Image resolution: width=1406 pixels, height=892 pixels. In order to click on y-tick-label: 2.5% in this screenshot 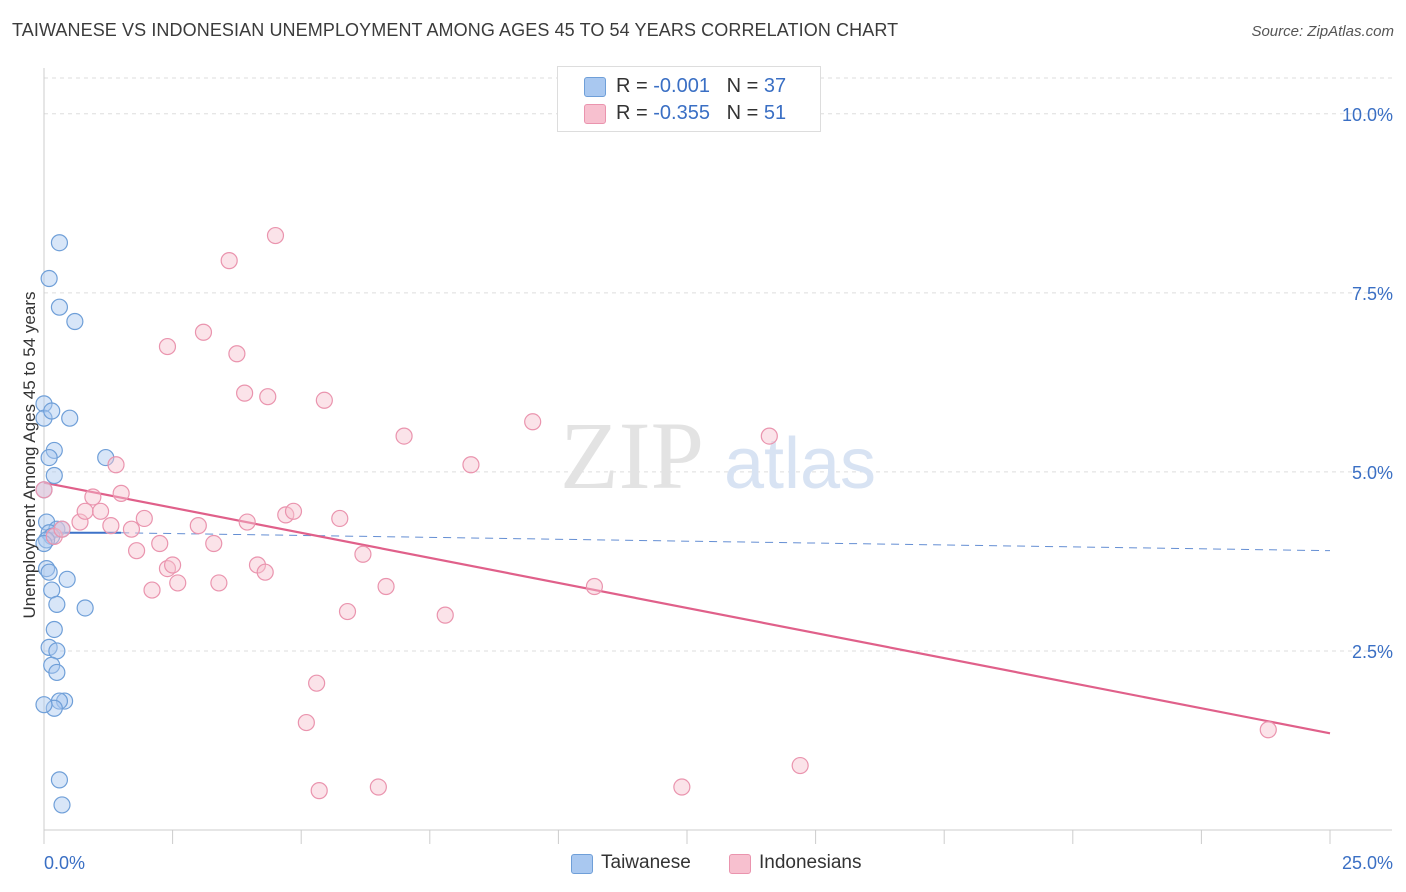, I will do `click(1372, 652)`.